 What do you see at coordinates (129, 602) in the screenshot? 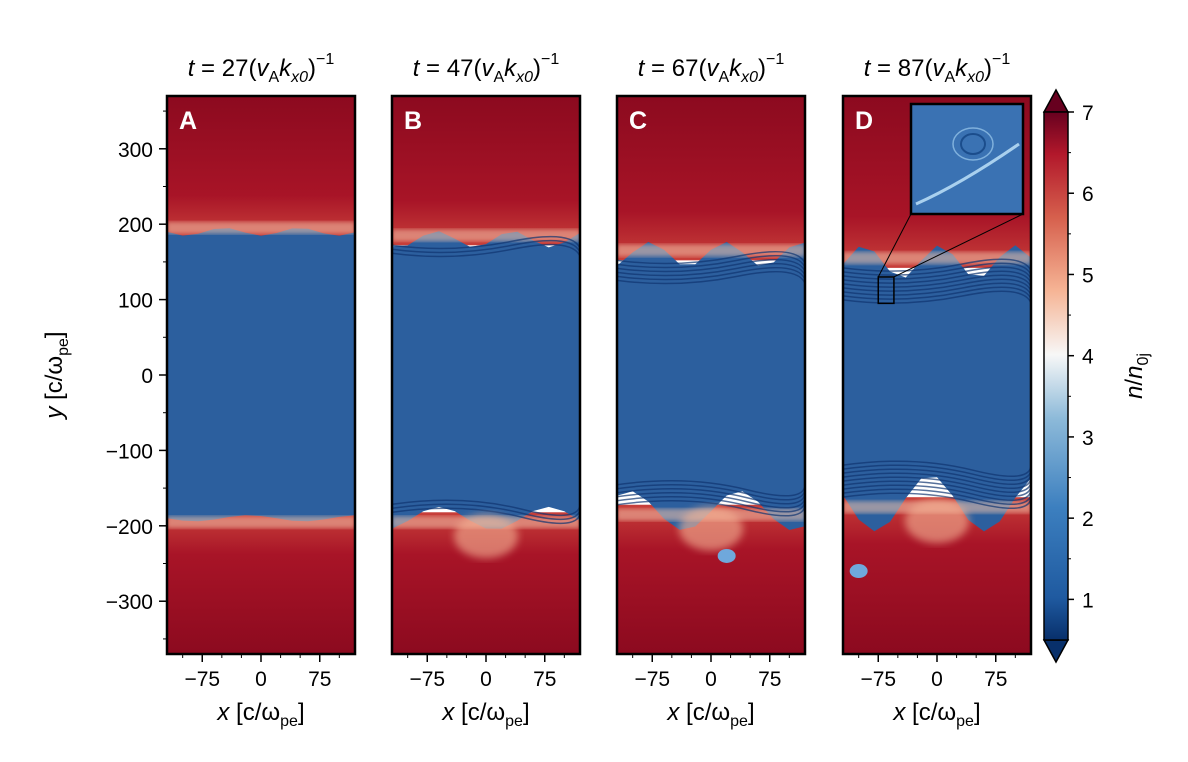
I see `y-tick-label: −300` at bounding box center [129, 602].